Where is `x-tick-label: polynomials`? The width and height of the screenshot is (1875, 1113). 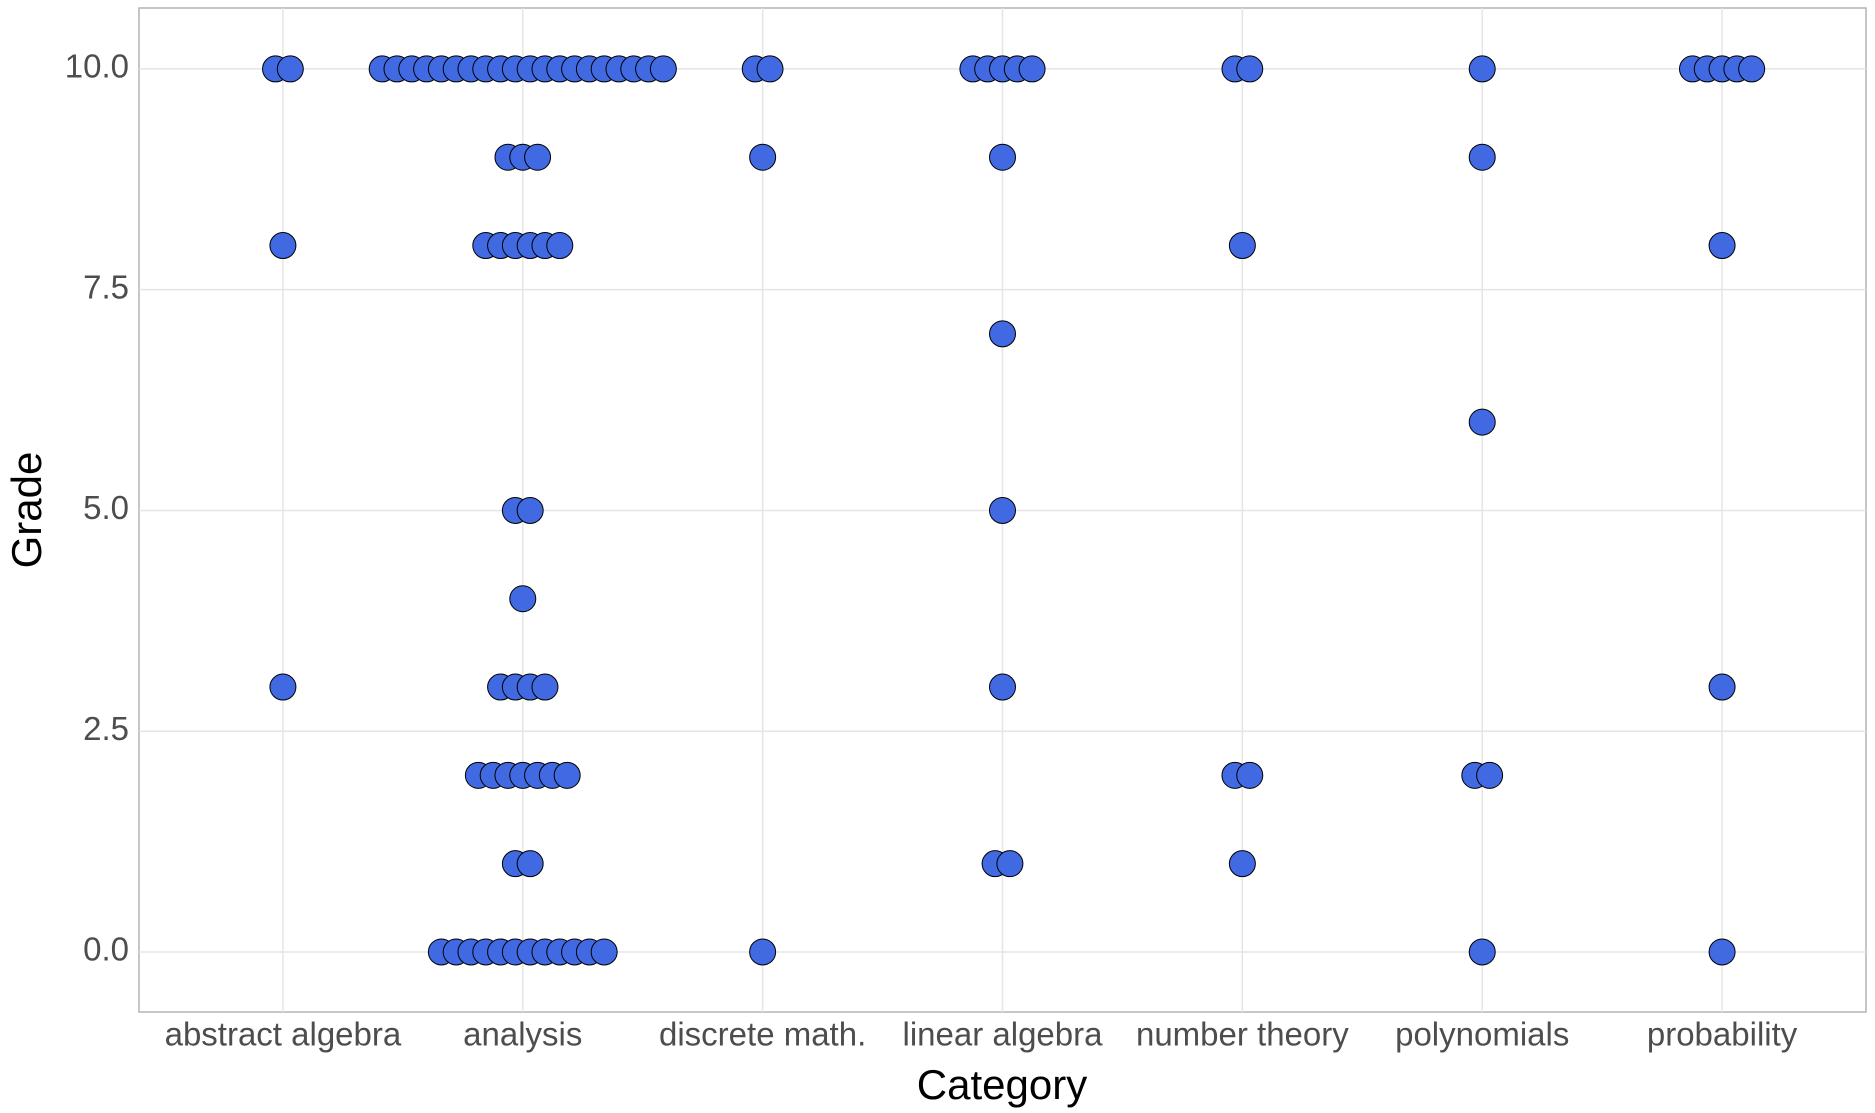 x-tick-label: polynomials is located at coordinates (1482, 1034).